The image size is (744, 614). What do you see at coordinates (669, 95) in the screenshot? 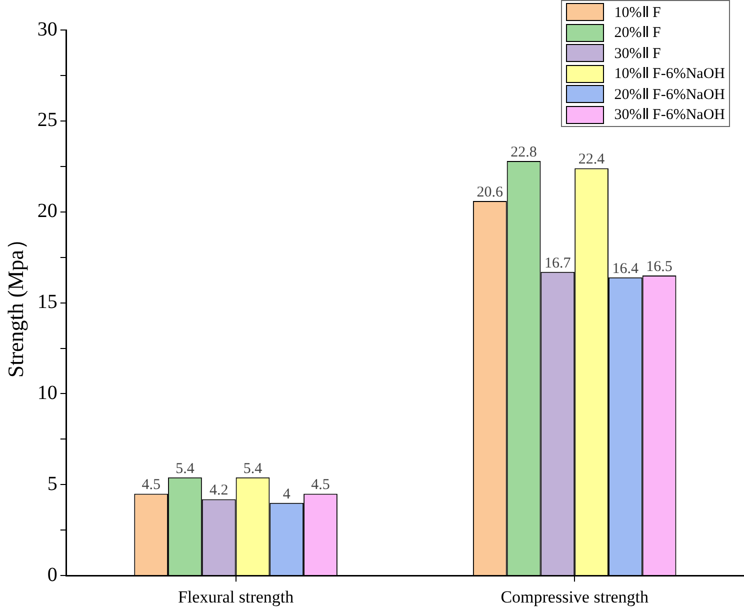
I see `legend-label: 20%Ⅱ F-6%NaOH` at bounding box center [669, 95].